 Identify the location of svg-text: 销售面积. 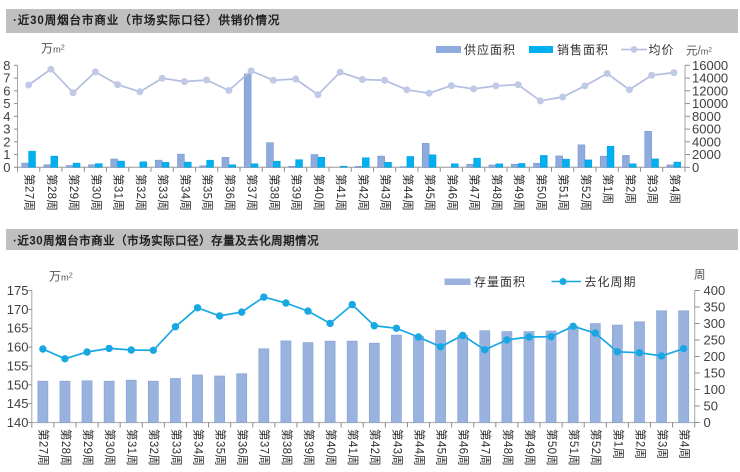
(583, 49).